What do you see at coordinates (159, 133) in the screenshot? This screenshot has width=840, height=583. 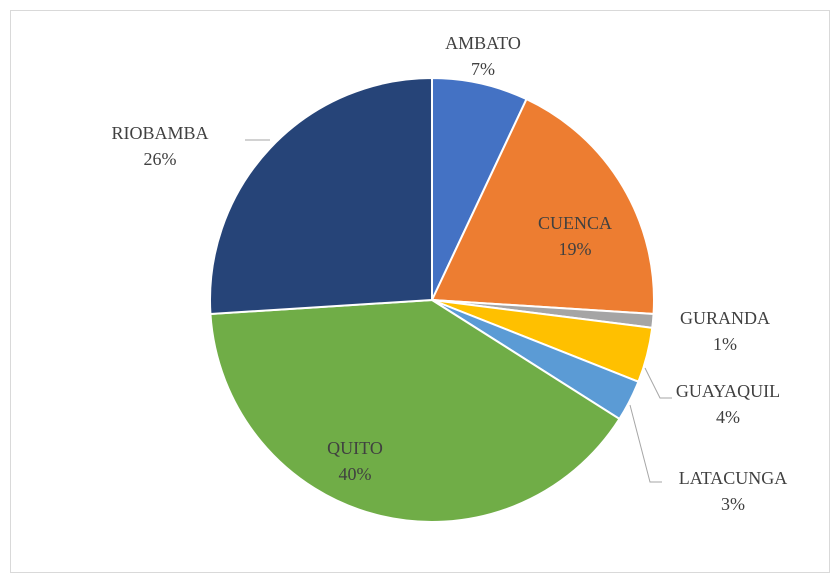 I see `category-label: RIOBAMBA` at bounding box center [159, 133].